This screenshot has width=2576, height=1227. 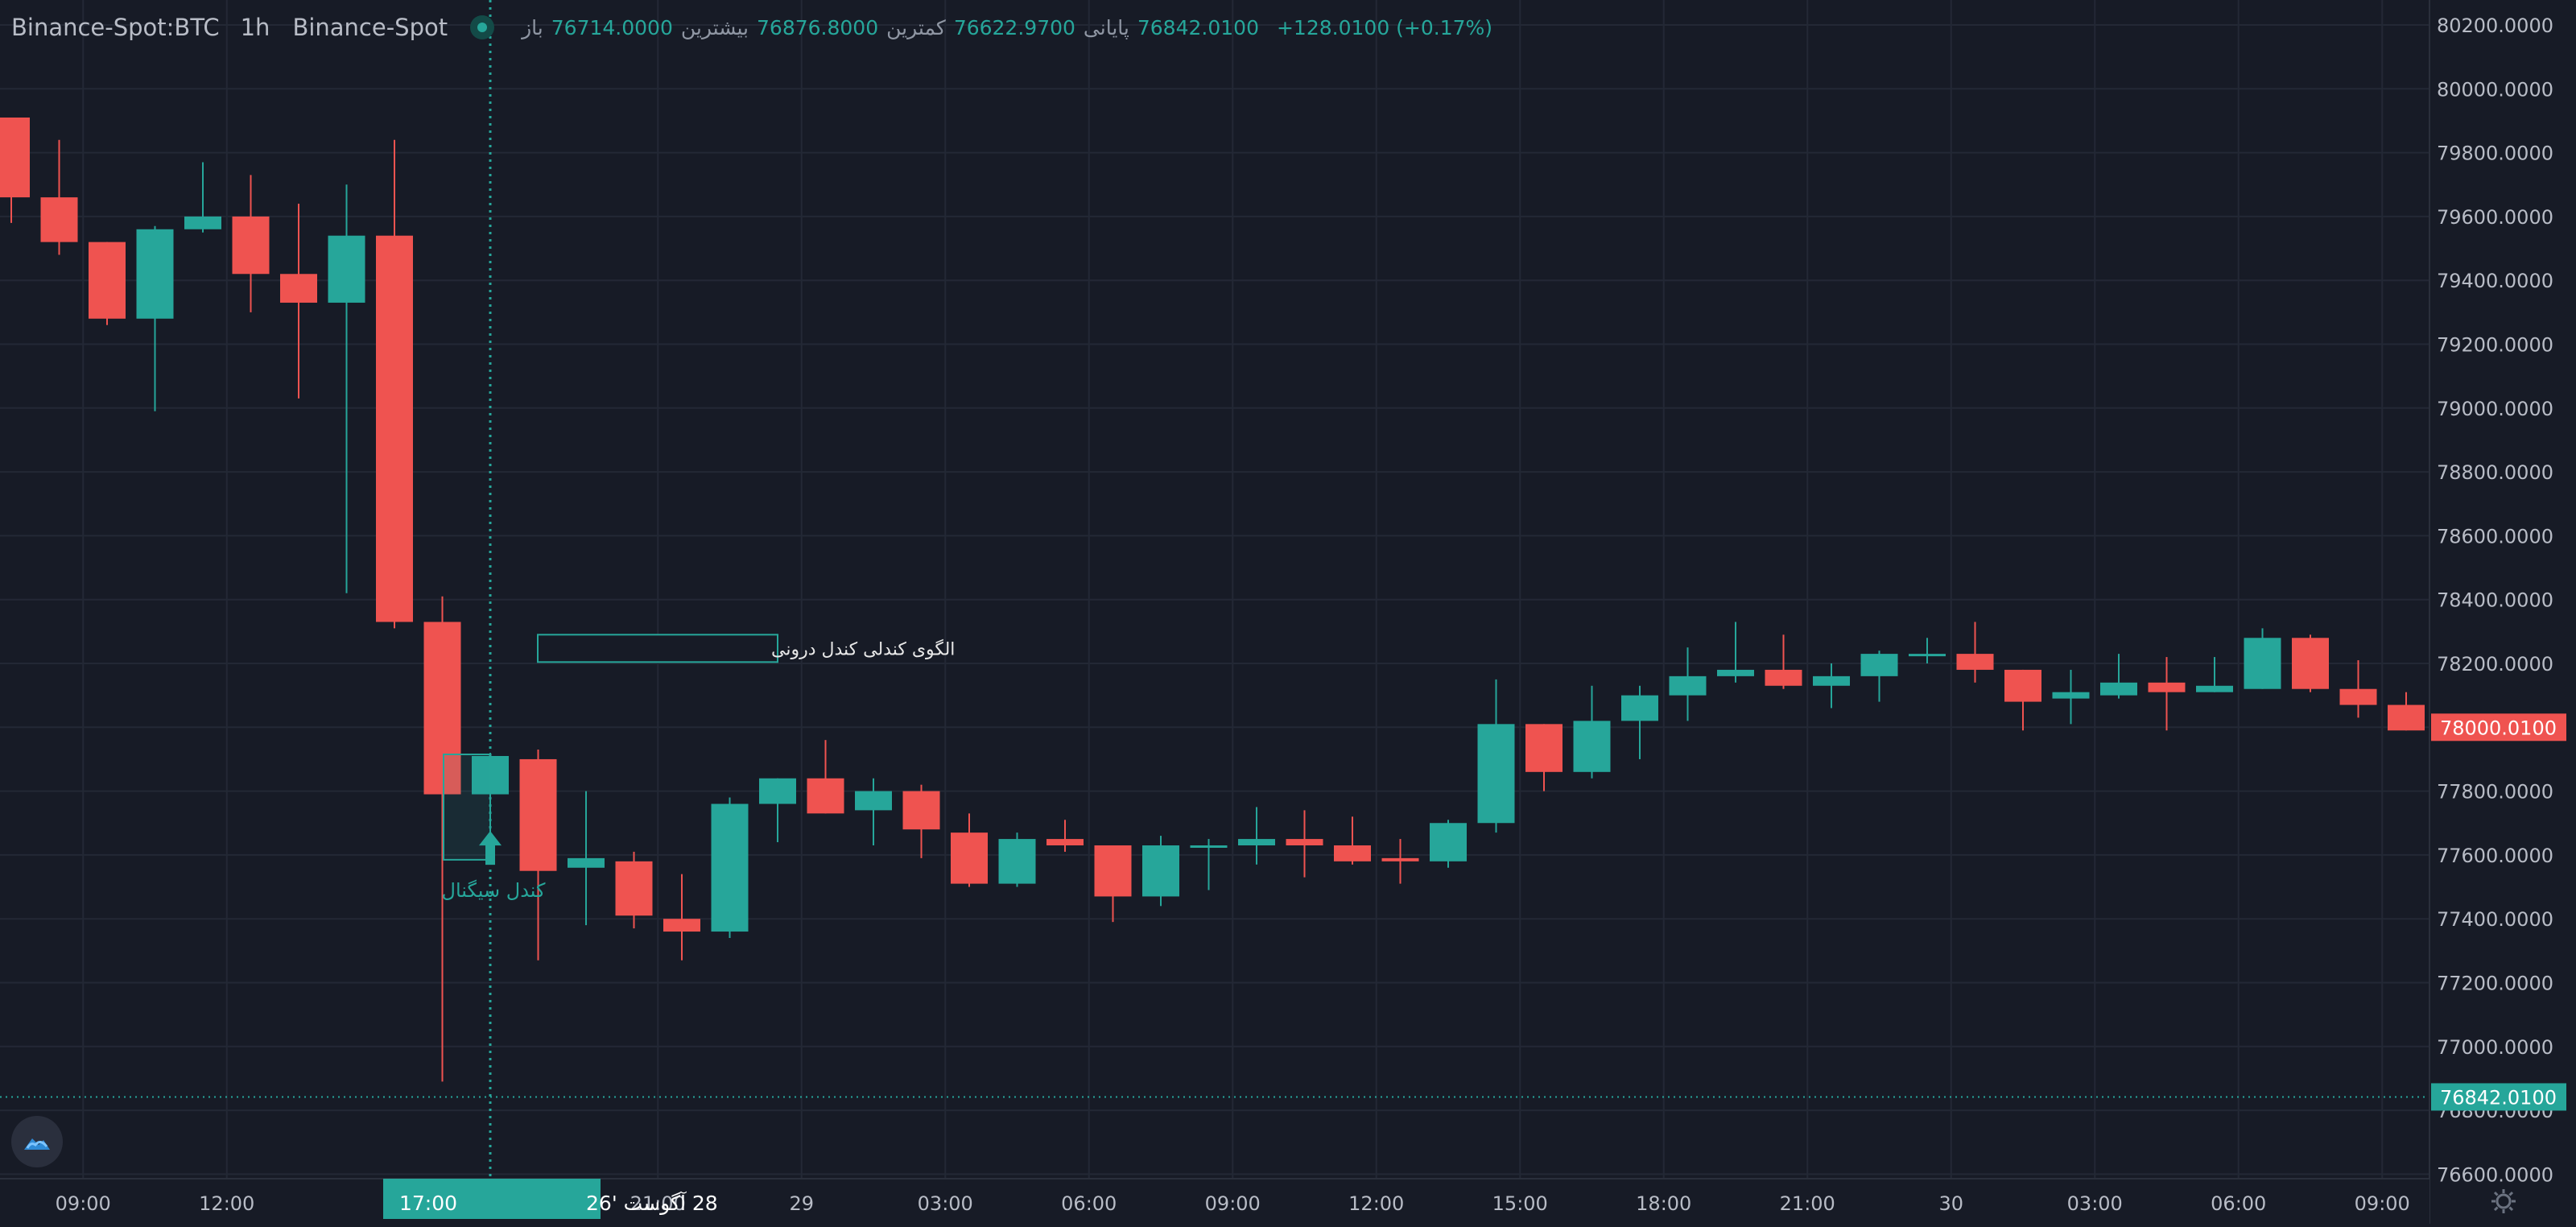 What do you see at coordinates (2495, 919) in the screenshot?
I see `price-tick-label: 77400.0000` at bounding box center [2495, 919].